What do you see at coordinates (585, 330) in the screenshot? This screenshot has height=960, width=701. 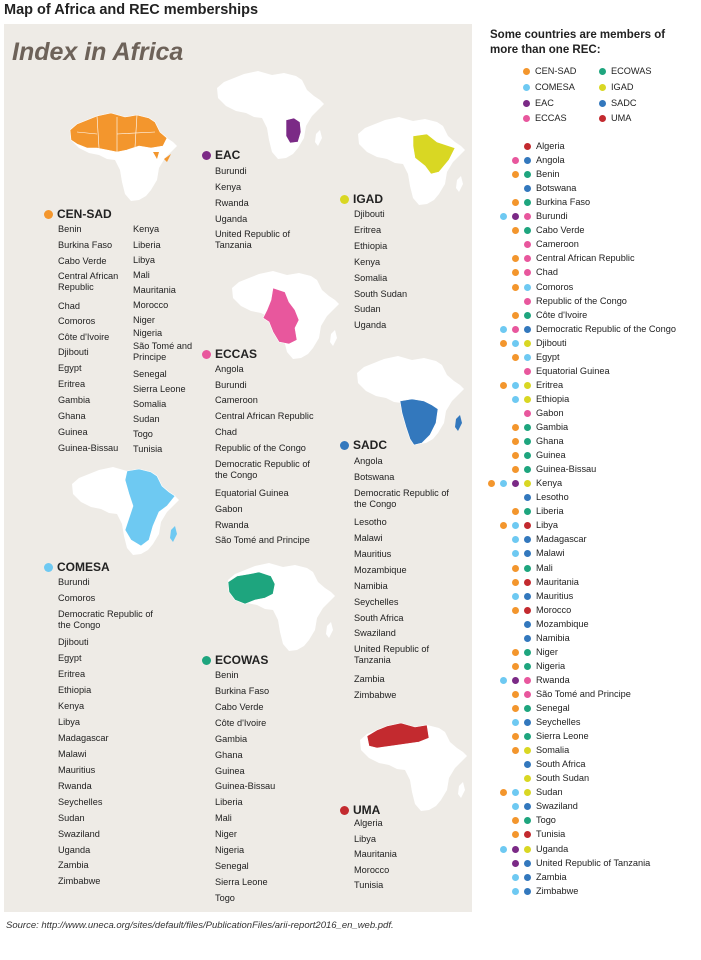 I see `membership-row: Democratic Republic of the Congo` at bounding box center [585, 330].